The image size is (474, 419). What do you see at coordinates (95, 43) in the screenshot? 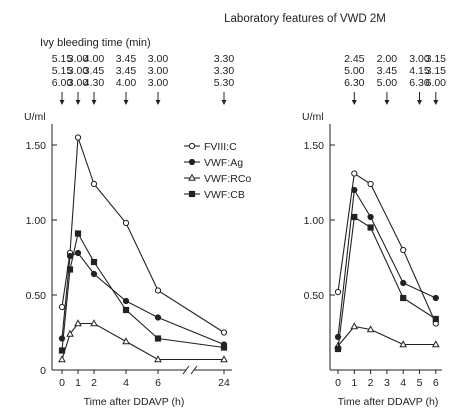
I see `bleeding-time-label: Ivy bleeding time (min)` at bounding box center [95, 43].